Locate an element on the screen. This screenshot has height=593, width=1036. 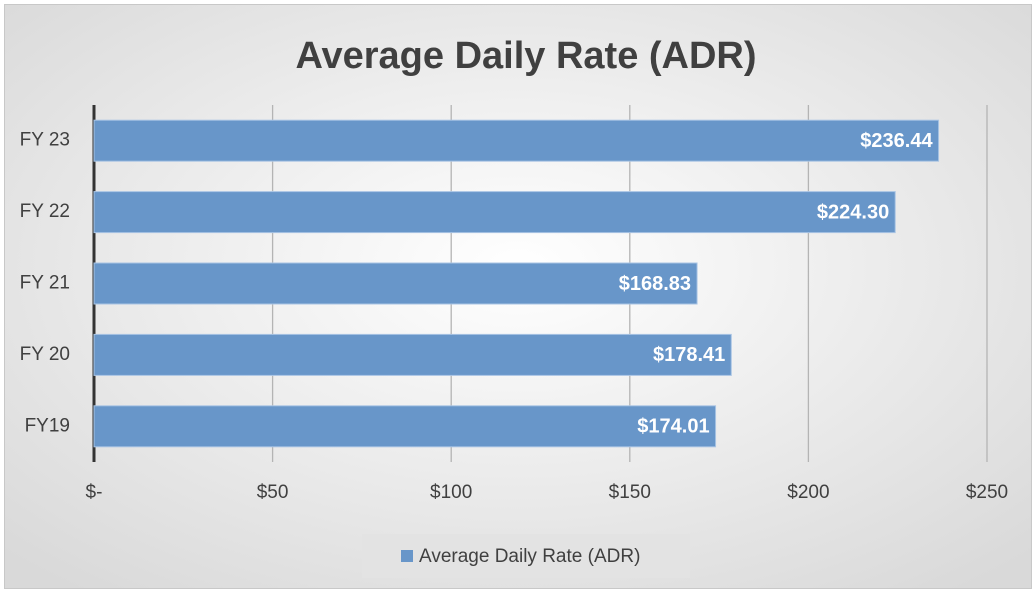
legend-box is located at coordinates (526, 556).